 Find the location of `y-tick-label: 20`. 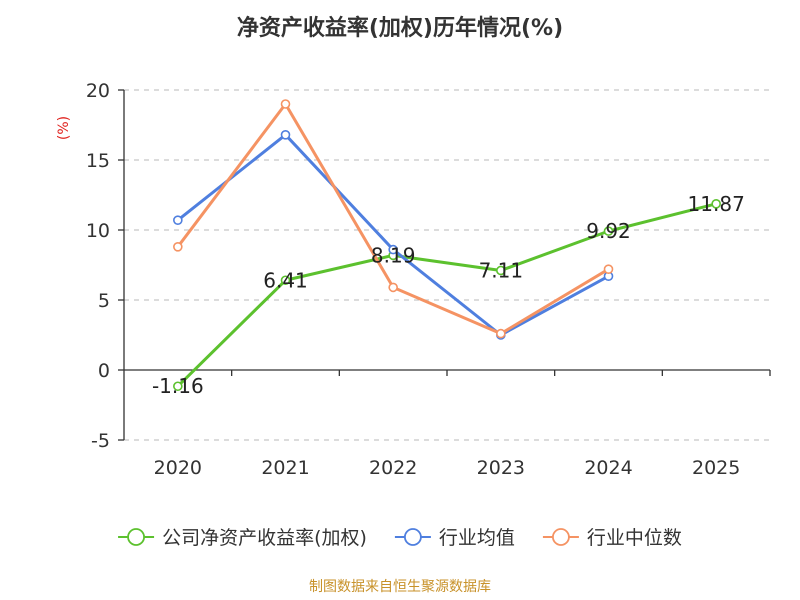

y-tick-label: 20 is located at coordinates (98, 91).